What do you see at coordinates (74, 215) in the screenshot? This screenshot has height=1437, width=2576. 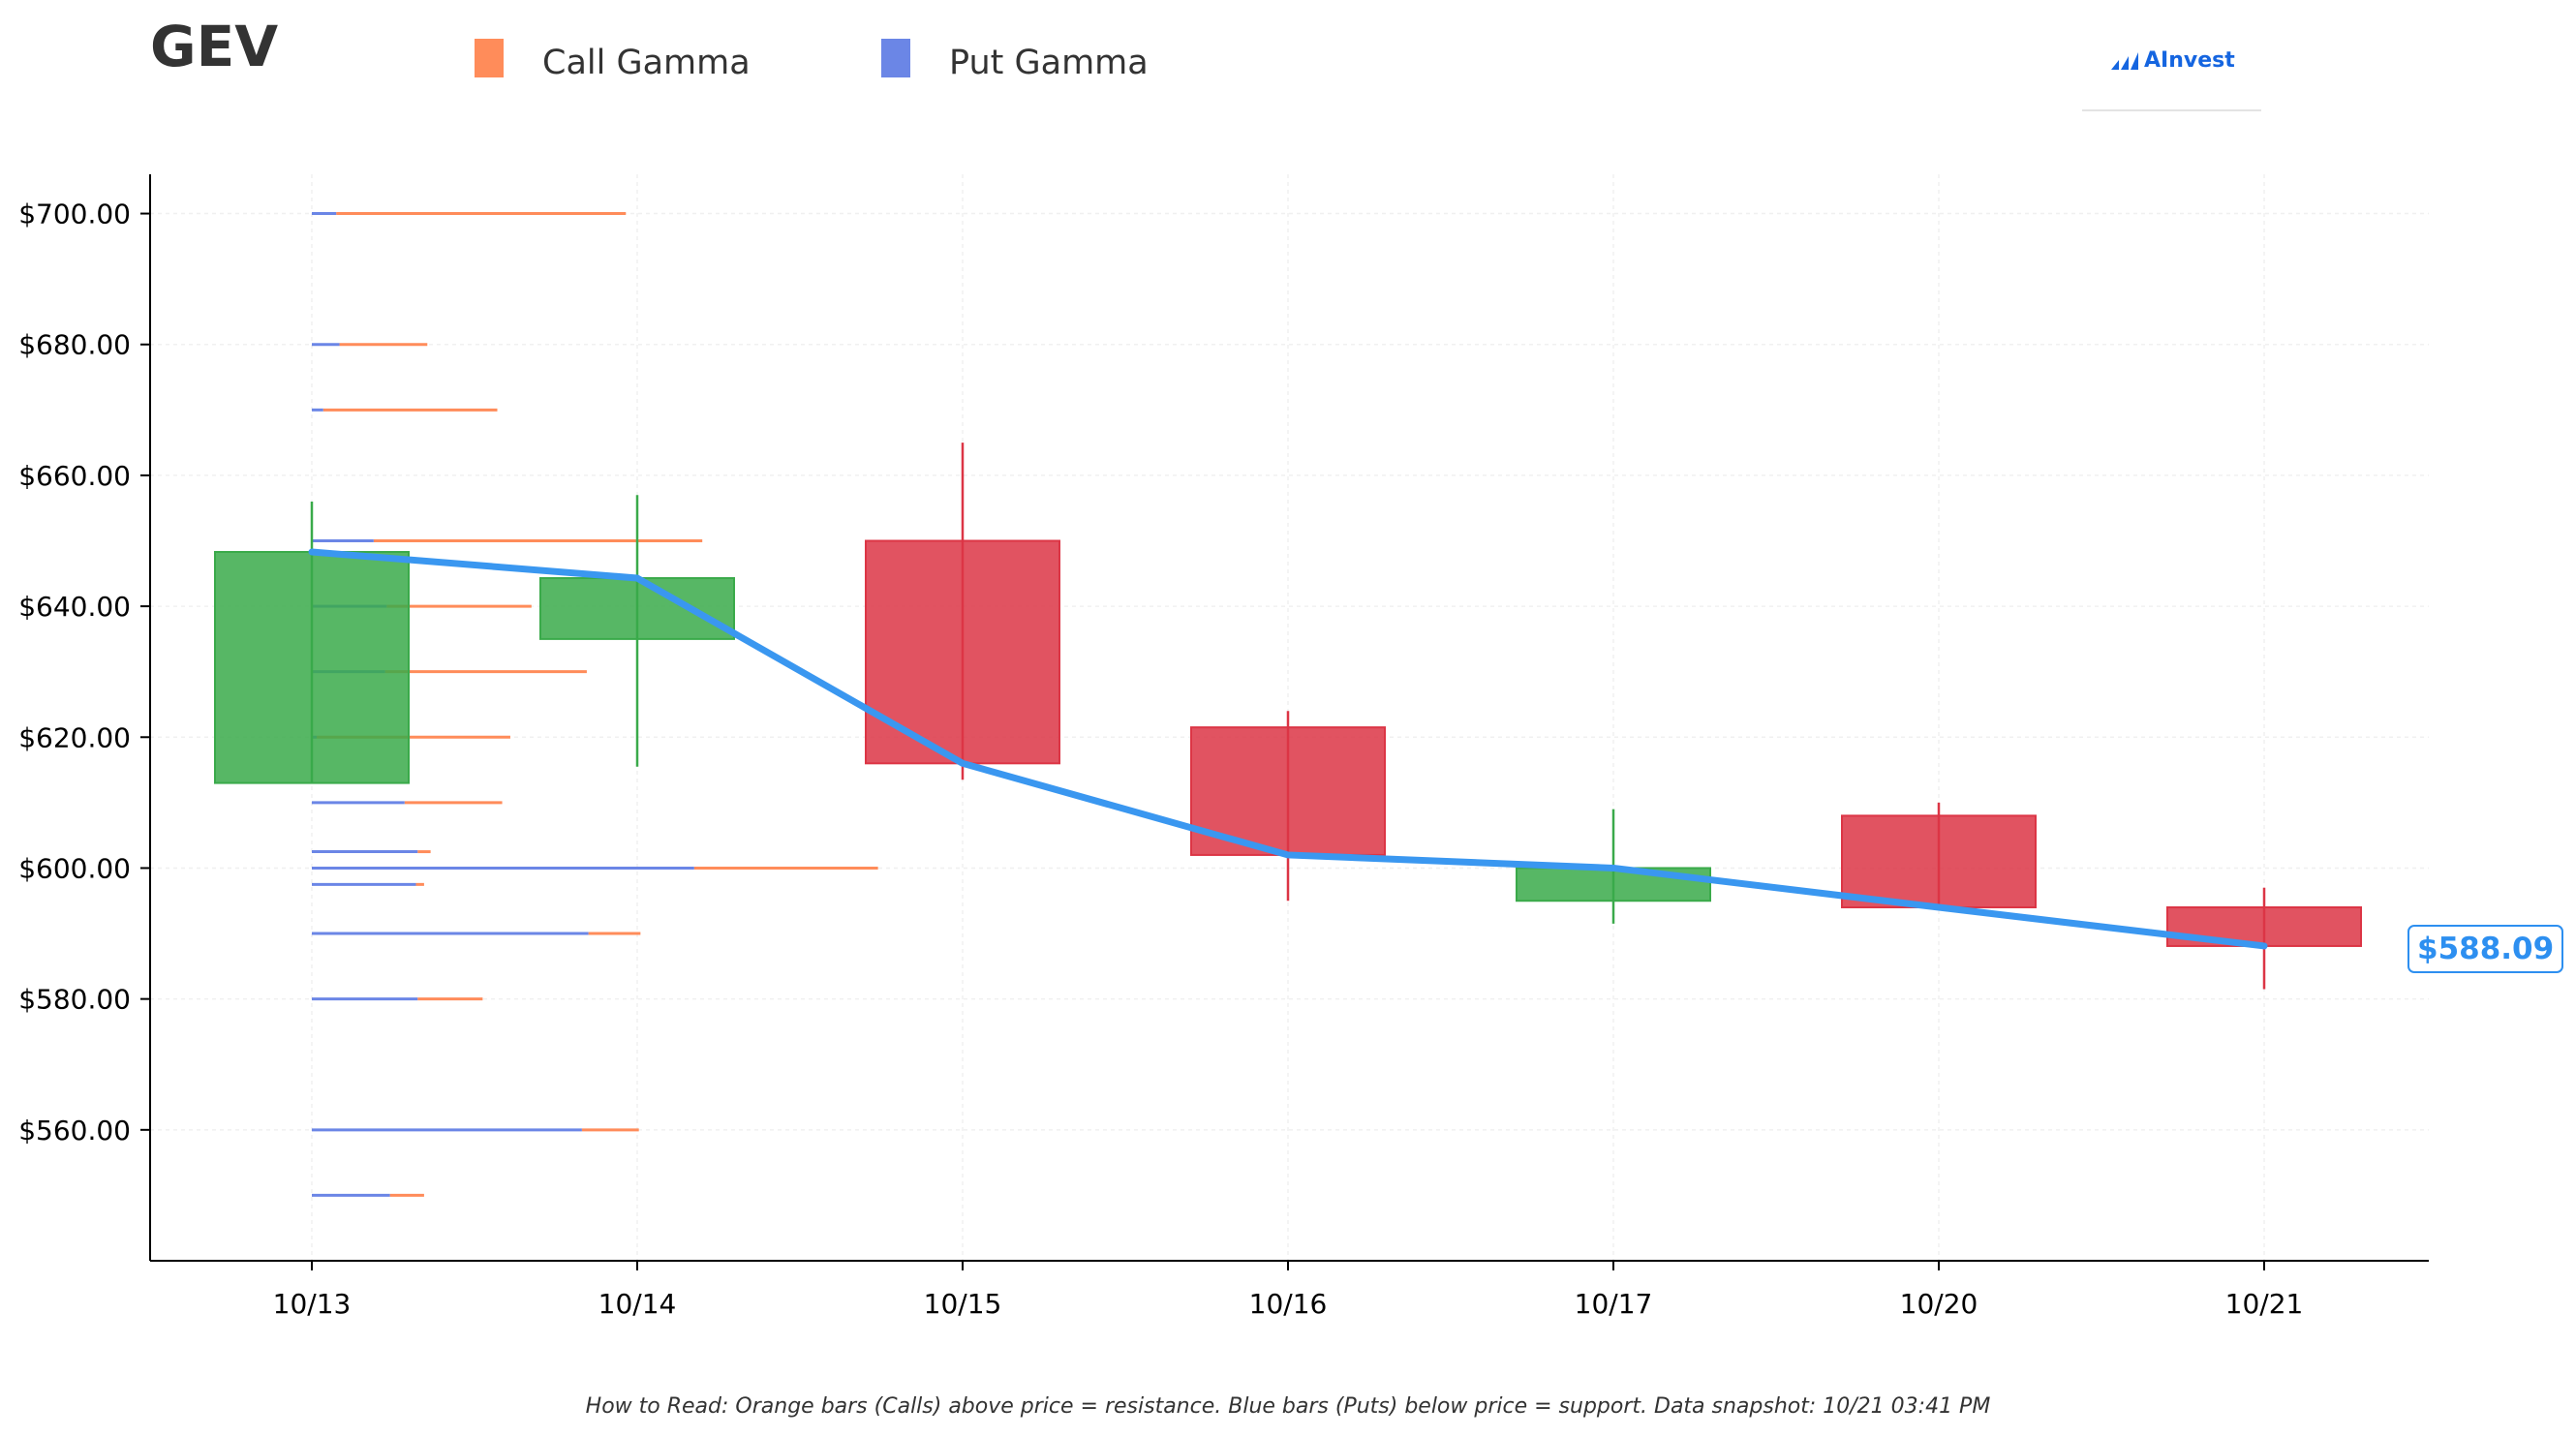 I see `y-tick-label: $700.00` at bounding box center [74, 215].